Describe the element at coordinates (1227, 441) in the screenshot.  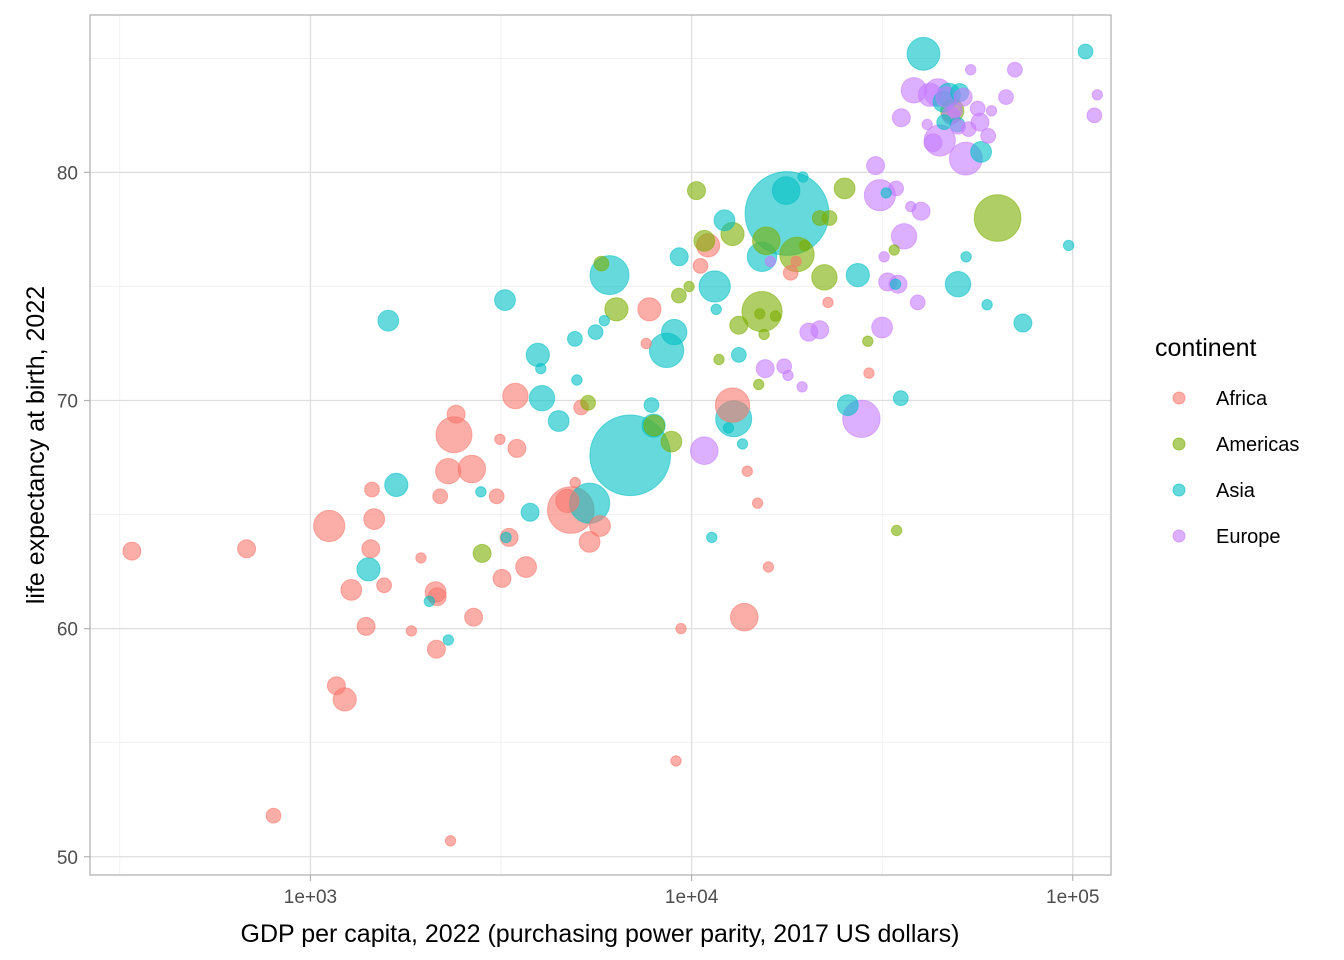
I see `legend: continent Africa Americas Asia Europe` at that location.